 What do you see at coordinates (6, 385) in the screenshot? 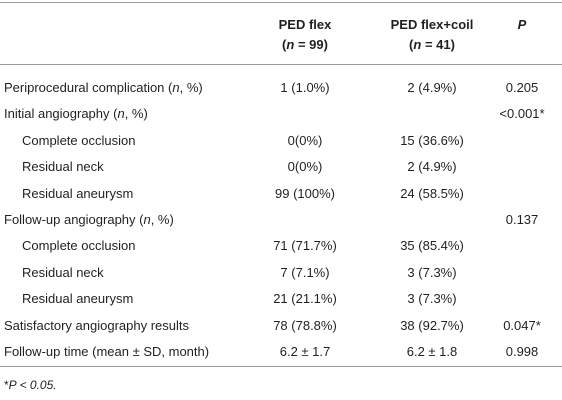
I see `text-segment: *` at bounding box center [6, 385].